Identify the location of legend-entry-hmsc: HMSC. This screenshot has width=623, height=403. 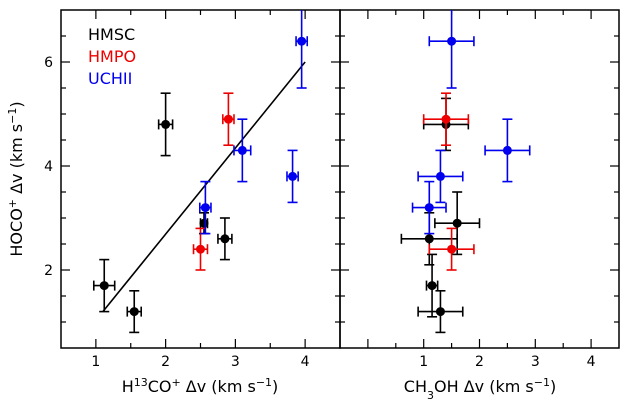
(111, 34).